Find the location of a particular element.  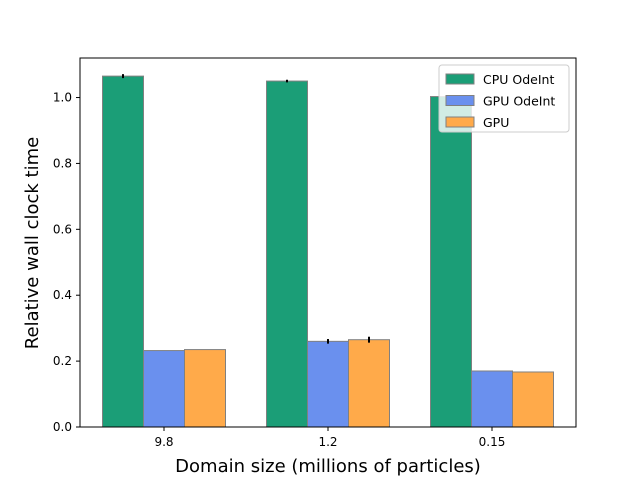

y-tick-label: 0.8 is located at coordinates (62, 163).